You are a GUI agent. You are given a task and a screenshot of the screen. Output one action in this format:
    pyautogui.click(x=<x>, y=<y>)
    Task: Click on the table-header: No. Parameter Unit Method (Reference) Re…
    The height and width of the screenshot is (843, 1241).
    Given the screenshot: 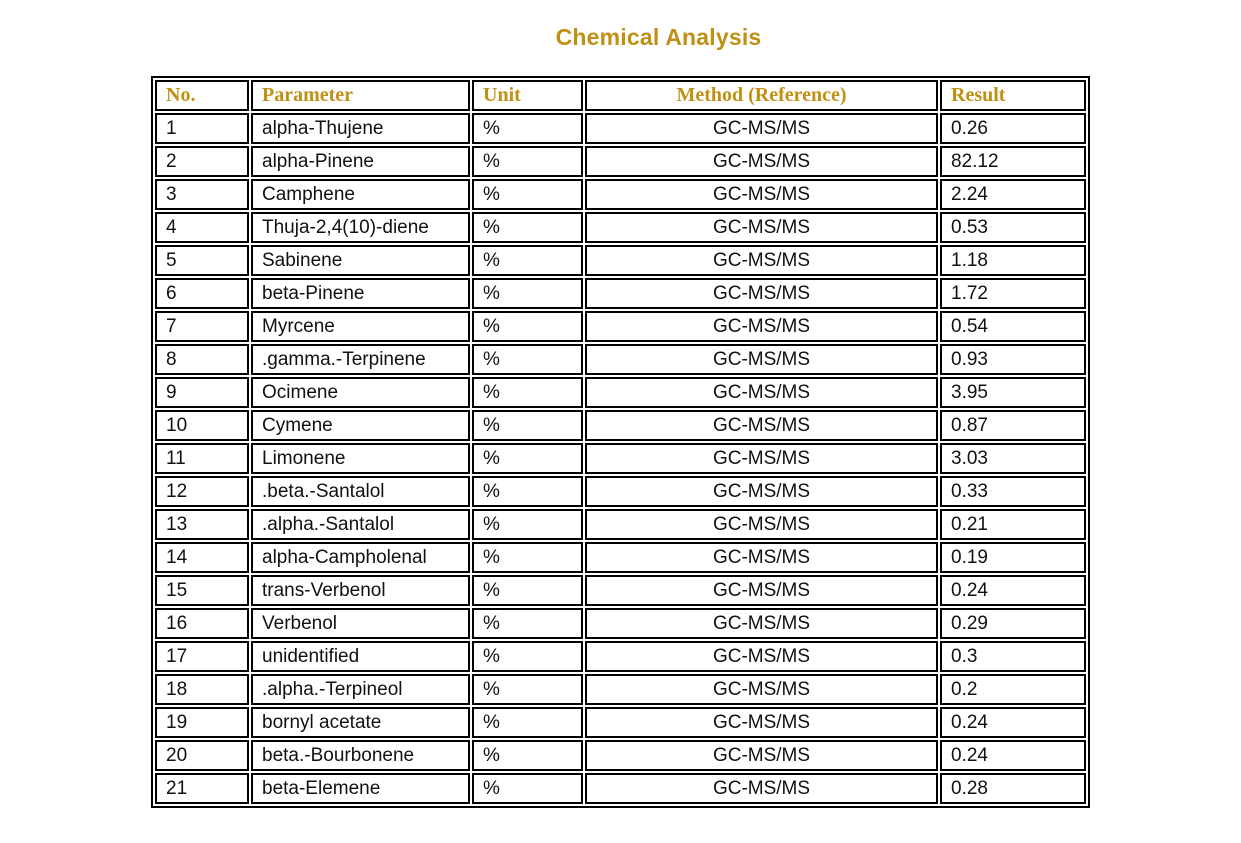 What is the action you would take?
    pyautogui.click(x=620, y=95)
    